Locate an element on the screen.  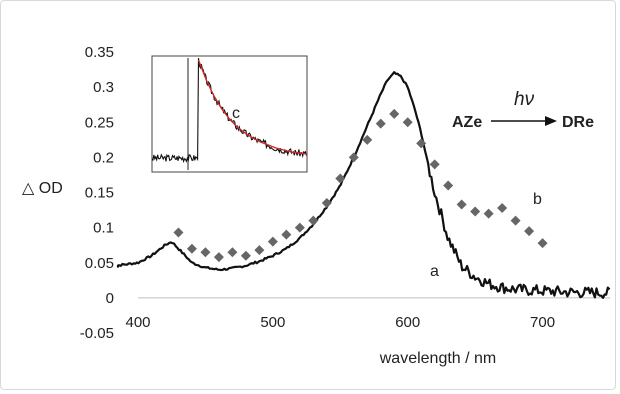
y-tick-label: -0.05 is located at coordinates (97, 333).